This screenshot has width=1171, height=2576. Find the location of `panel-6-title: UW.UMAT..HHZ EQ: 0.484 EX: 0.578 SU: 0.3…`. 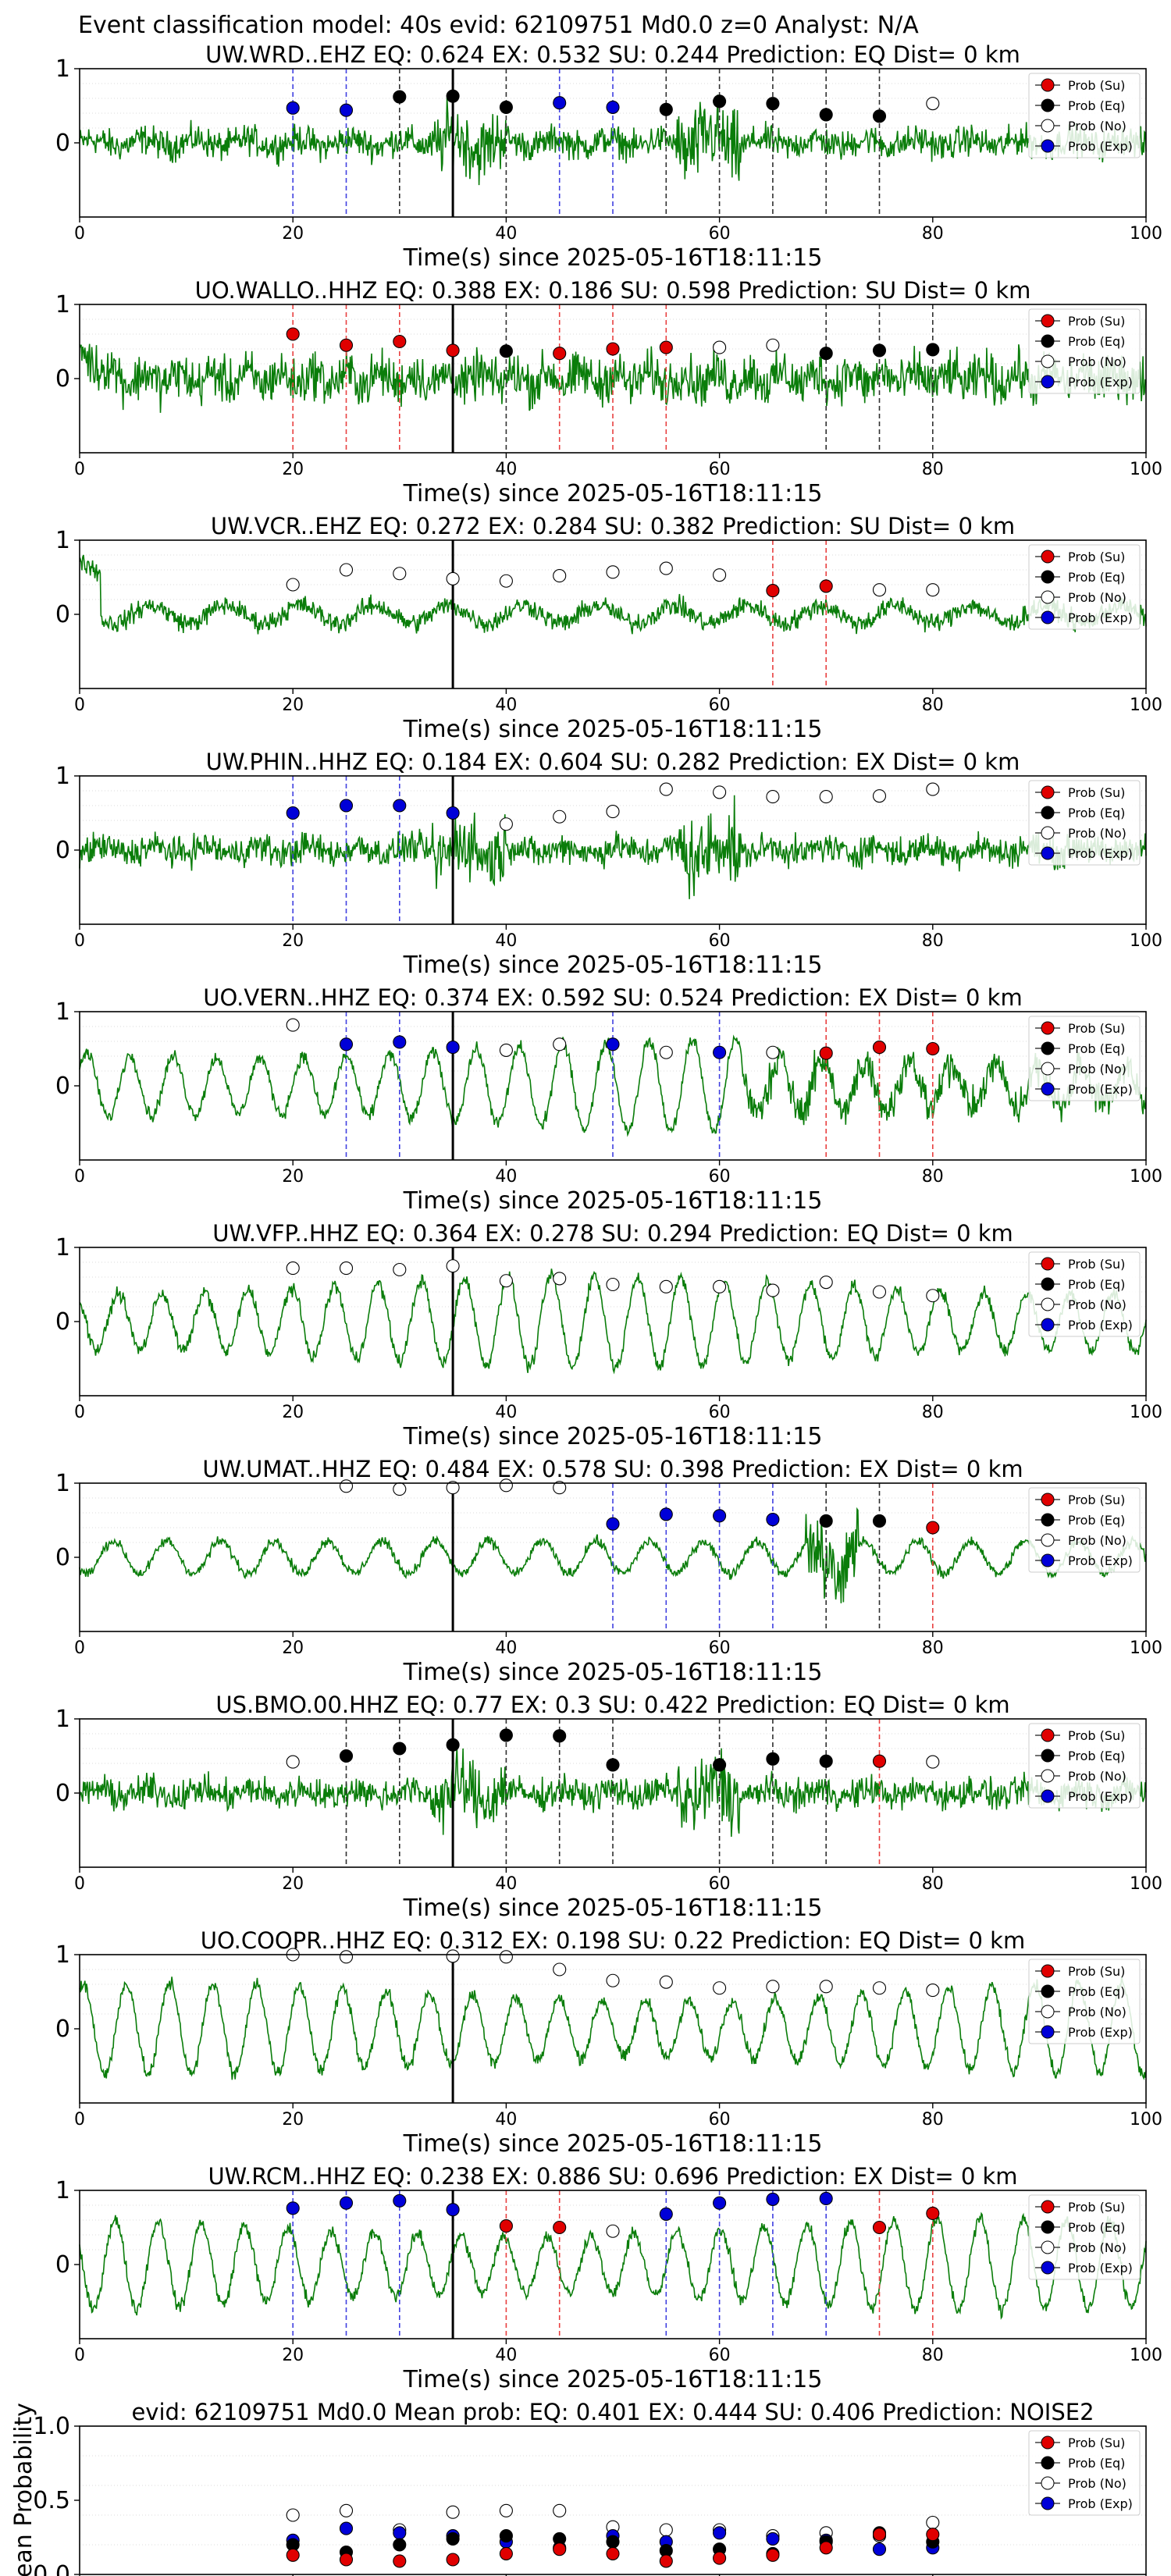

panel-6-title: UW.UMAT..HHZ EQ: 0.484 EX: 0.578 SU: 0.3… is located at coordinates (612, 1469).